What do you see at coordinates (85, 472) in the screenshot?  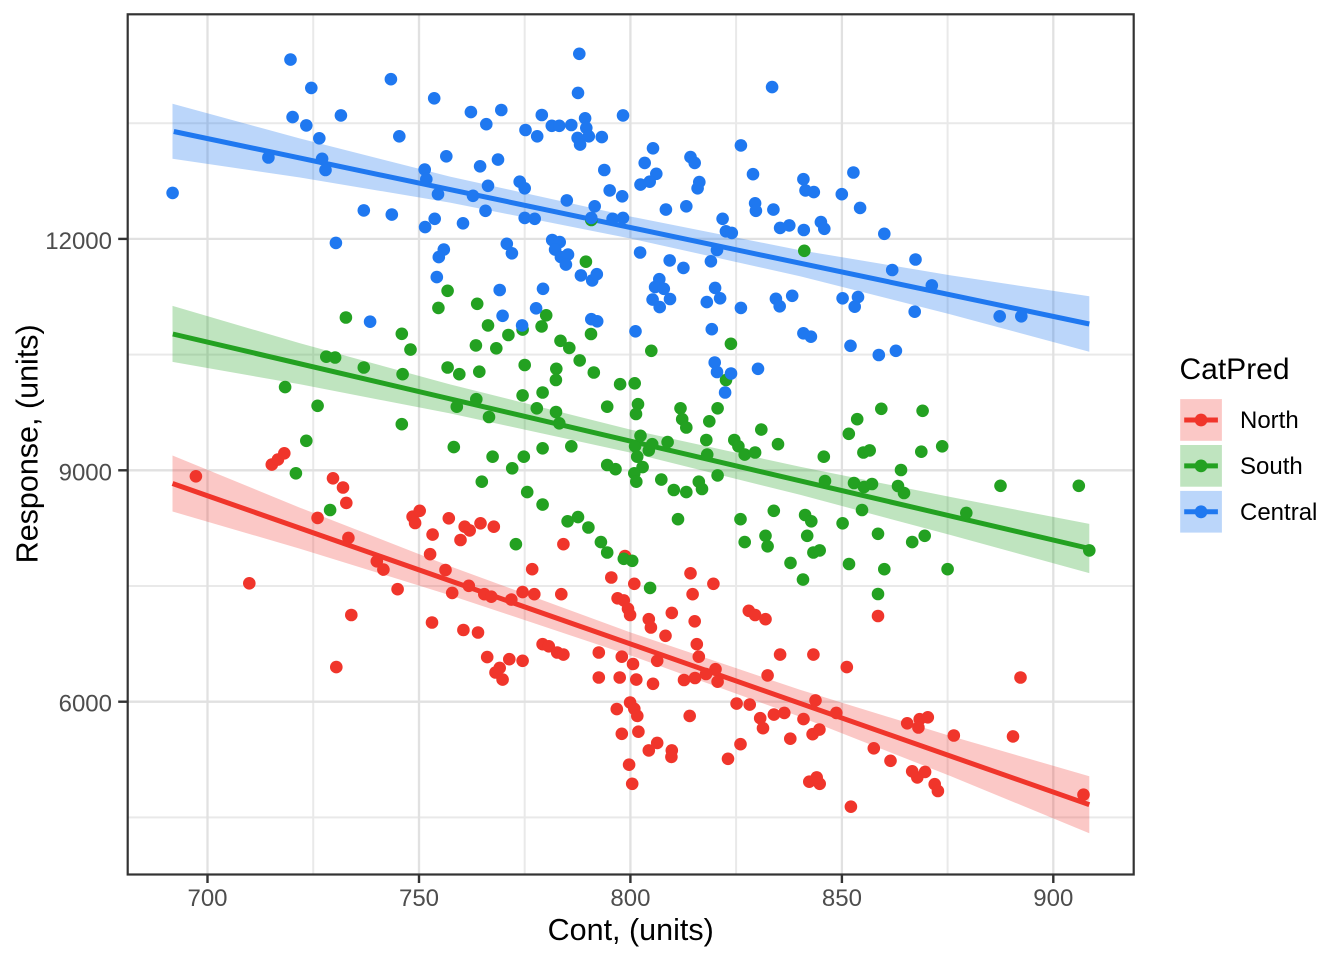 I see `svg-text: 9000` at bounding box center [85, 472].